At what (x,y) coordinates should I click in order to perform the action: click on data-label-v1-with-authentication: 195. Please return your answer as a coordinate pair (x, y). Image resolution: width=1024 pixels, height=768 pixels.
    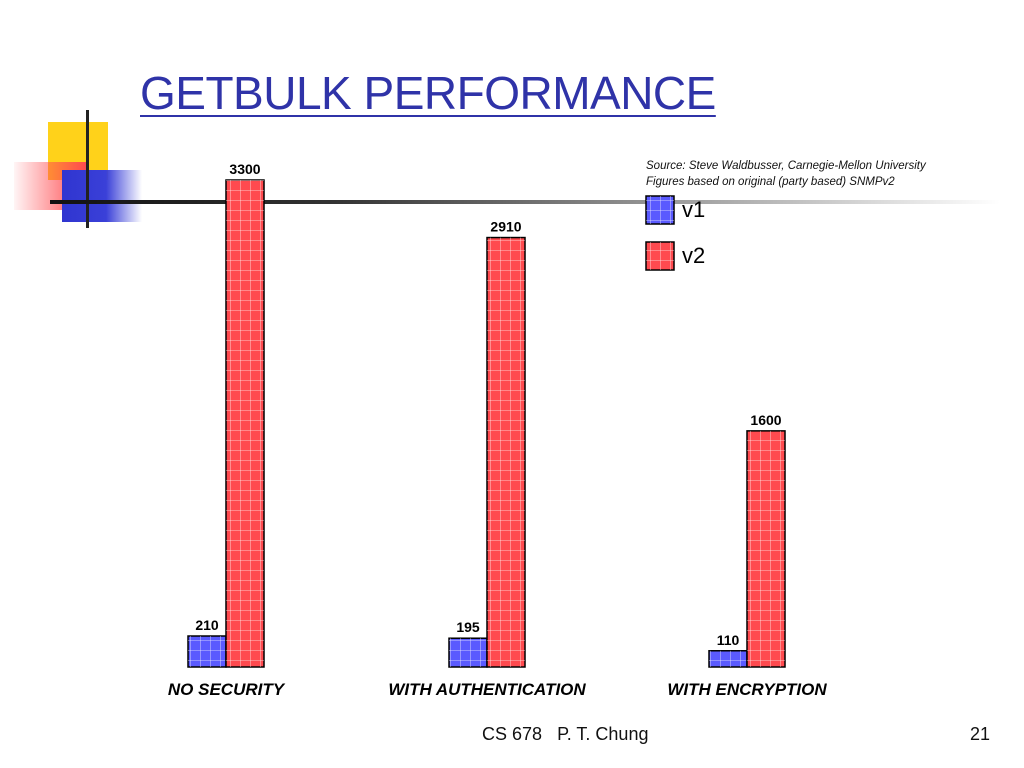
    Looking at the image, I should click on (468, 627).